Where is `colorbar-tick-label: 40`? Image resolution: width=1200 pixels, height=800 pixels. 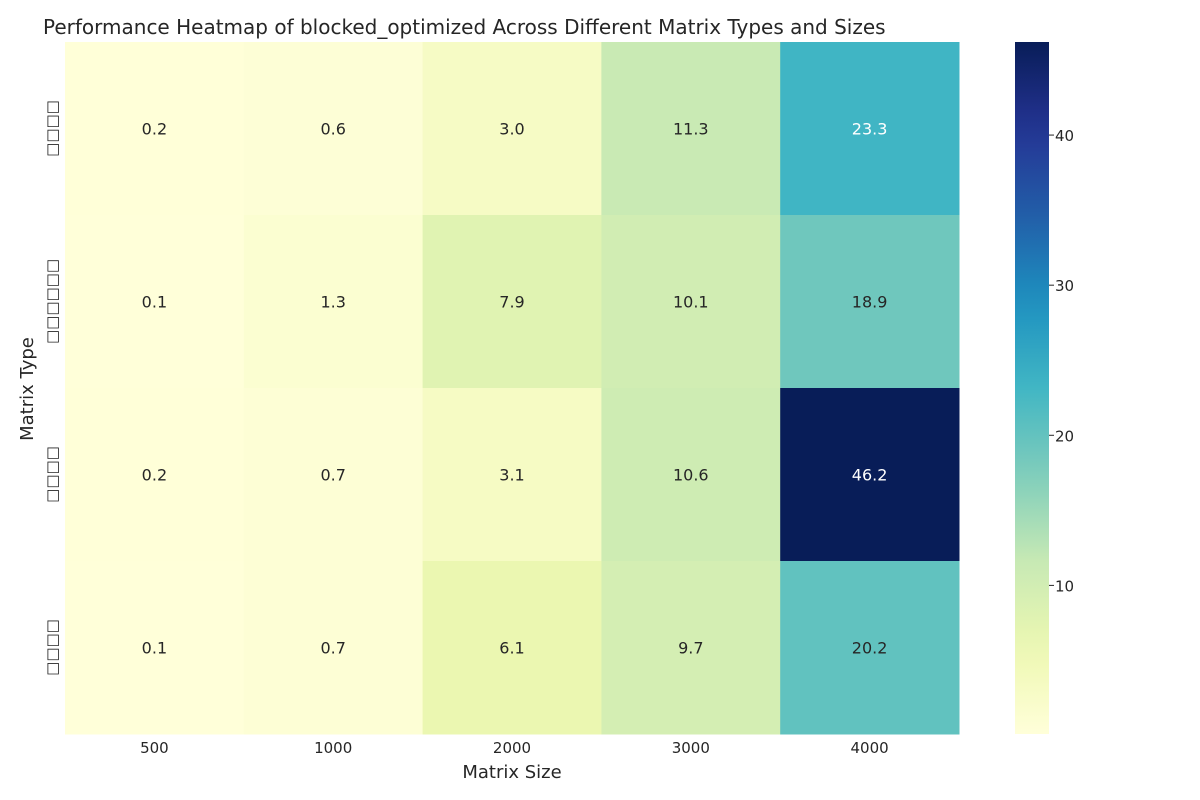 colorbar-tick-label: 40 is located at coordinates (1064, 136).